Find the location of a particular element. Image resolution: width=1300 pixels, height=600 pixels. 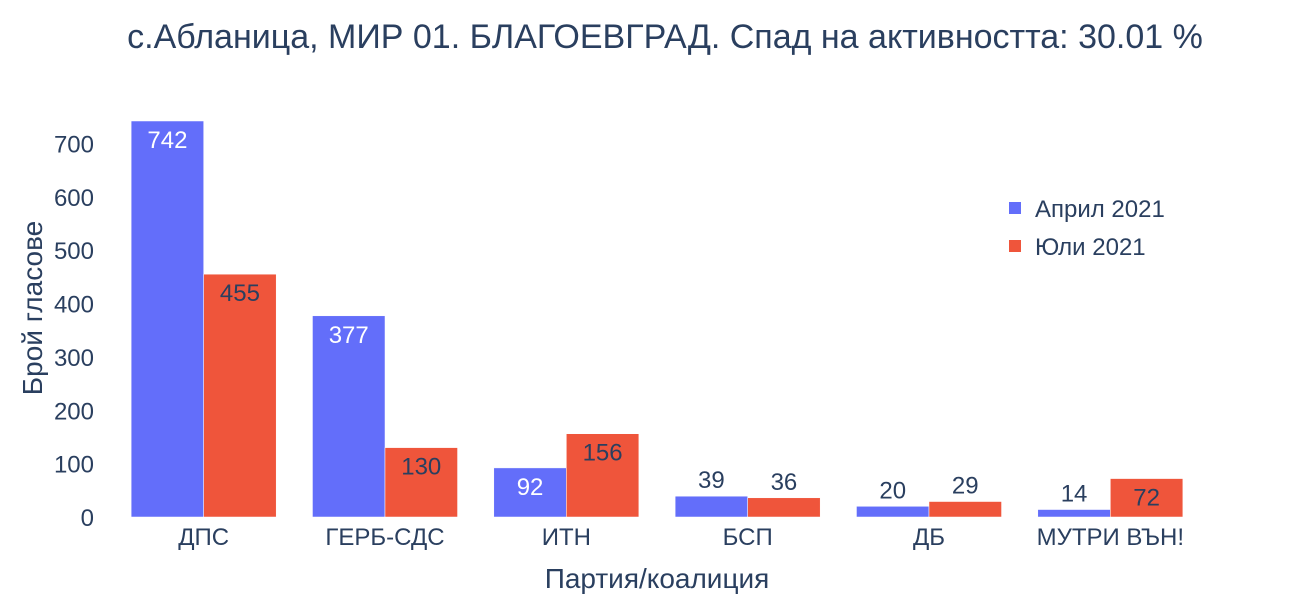

bar-value-label: 377 is located at coordinates (349, 335).